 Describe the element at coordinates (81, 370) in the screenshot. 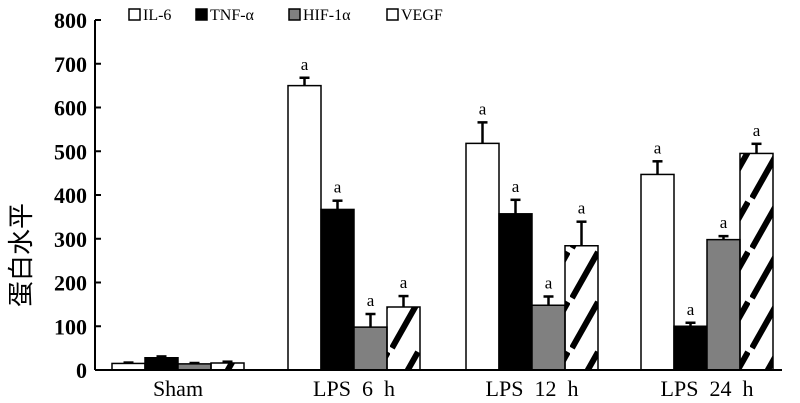

I see `y-tick-label: 0` at that location.